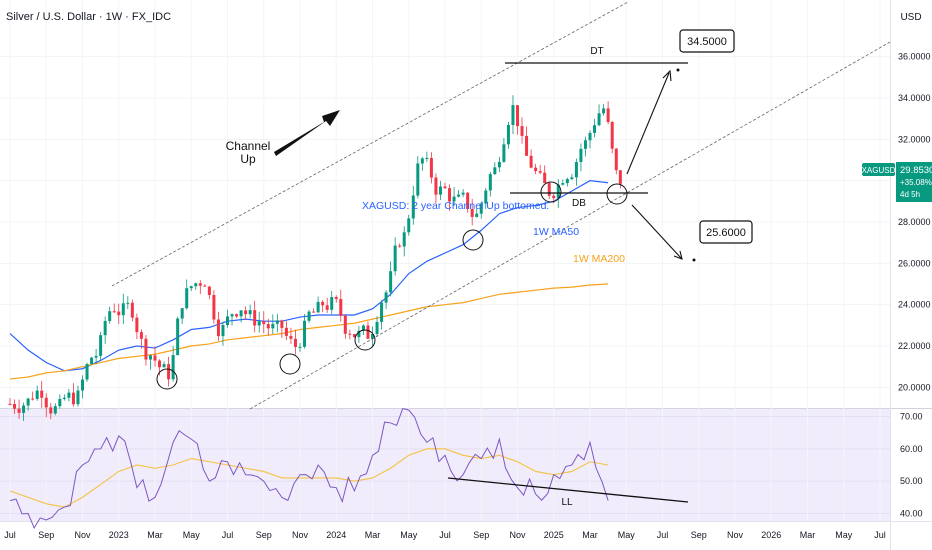  I want to click on current-price: 29.8530, so click(916, 170).